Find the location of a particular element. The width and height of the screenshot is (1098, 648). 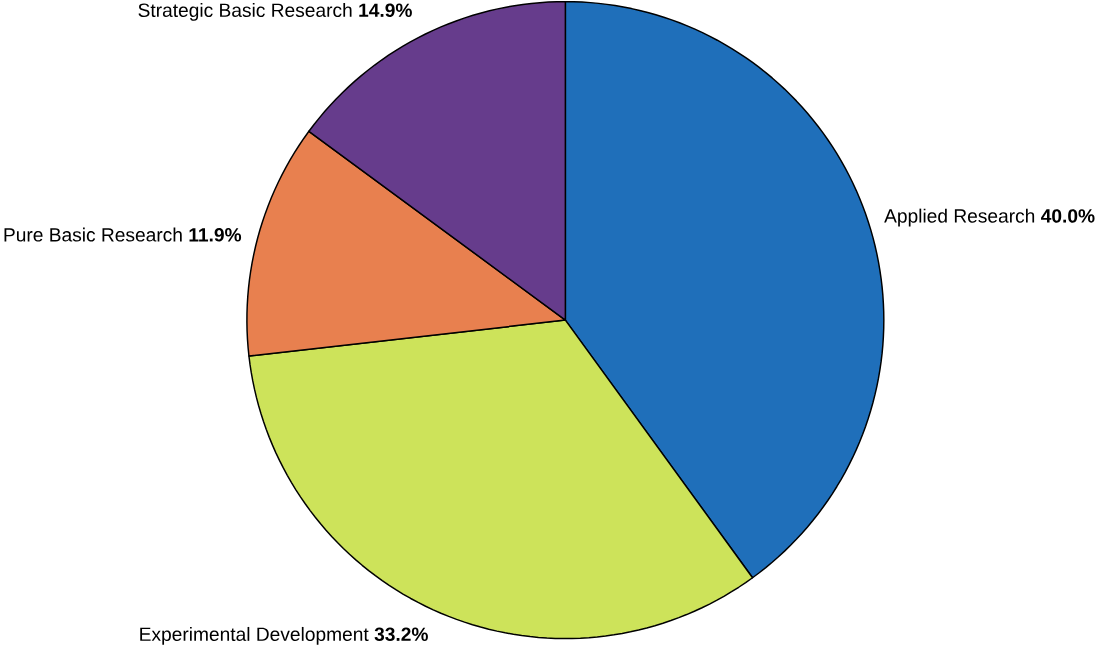

data-label: 40.0% is located at coordinates (1068, 216).